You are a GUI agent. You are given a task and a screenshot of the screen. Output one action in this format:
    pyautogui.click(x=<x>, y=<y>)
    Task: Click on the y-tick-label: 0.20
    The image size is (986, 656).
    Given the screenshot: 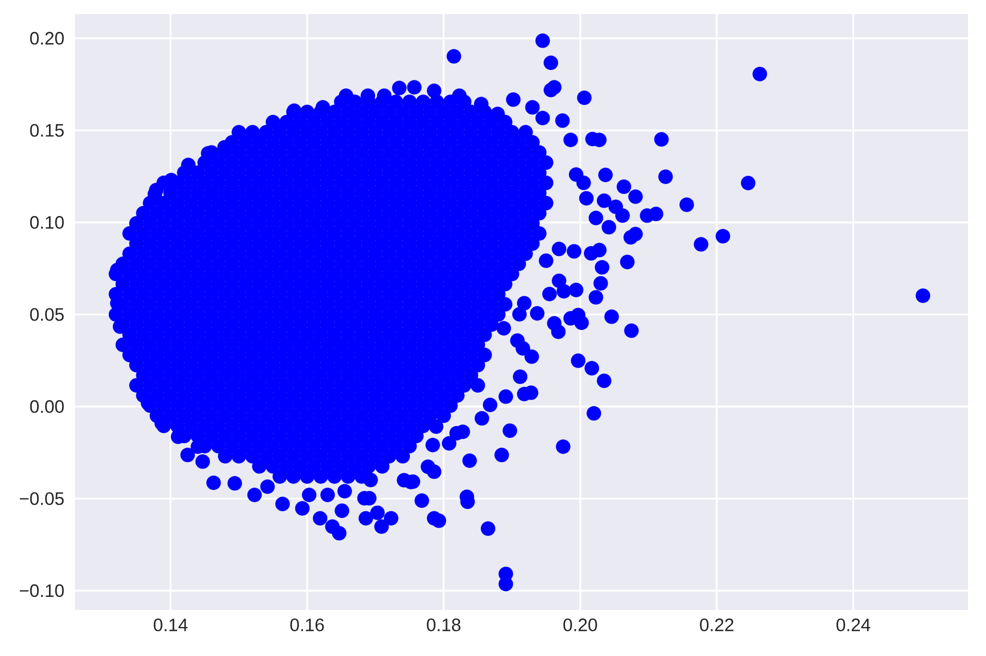 What is the action you would take?
    pyautogui.click(x=47, y=38)
    